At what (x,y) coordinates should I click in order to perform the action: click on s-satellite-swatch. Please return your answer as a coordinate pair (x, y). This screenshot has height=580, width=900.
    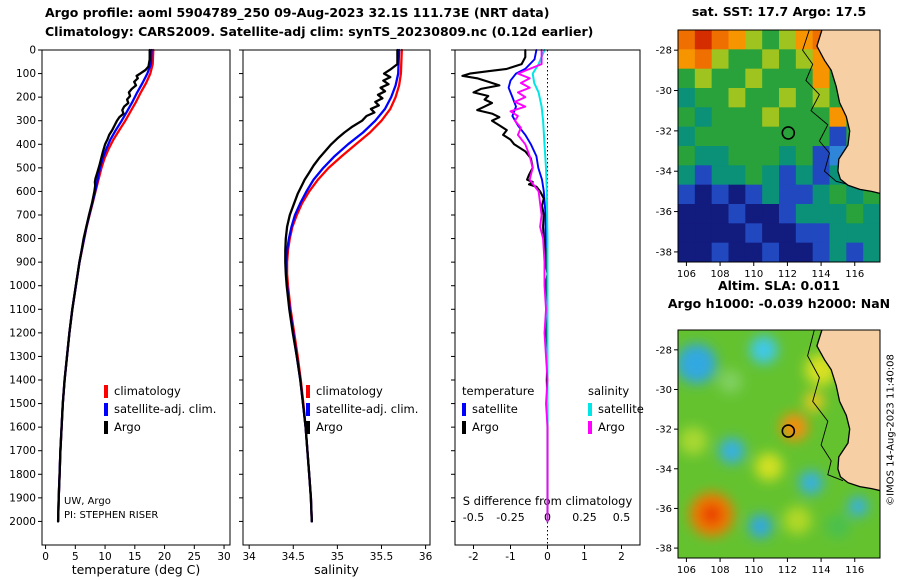
    Looking at the image, I should click on (590, 409).